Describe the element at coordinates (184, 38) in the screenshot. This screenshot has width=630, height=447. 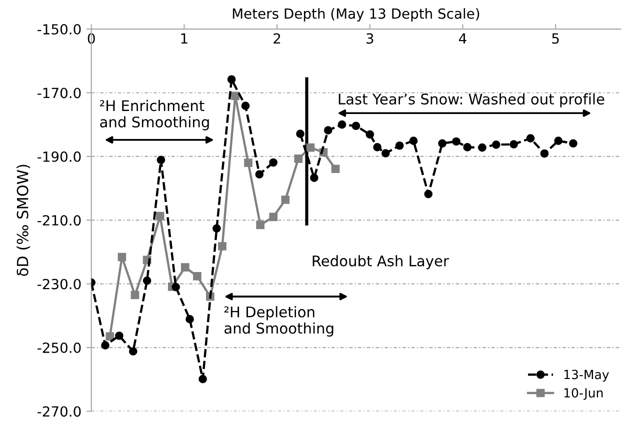
I see `x-tick-label: 1` at that location.